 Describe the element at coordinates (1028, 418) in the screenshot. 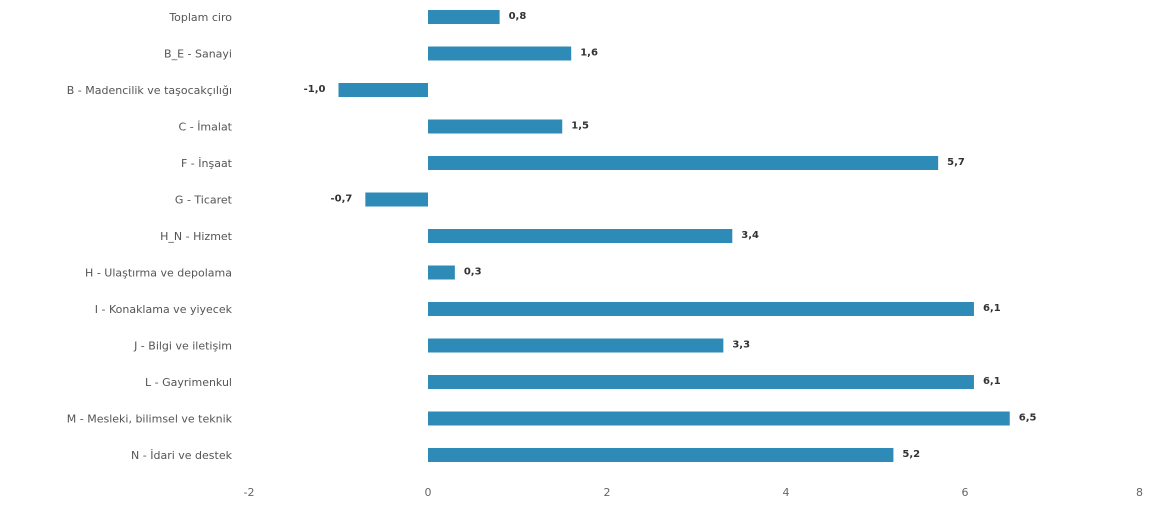

I see `data-label: 6,5` at that location.